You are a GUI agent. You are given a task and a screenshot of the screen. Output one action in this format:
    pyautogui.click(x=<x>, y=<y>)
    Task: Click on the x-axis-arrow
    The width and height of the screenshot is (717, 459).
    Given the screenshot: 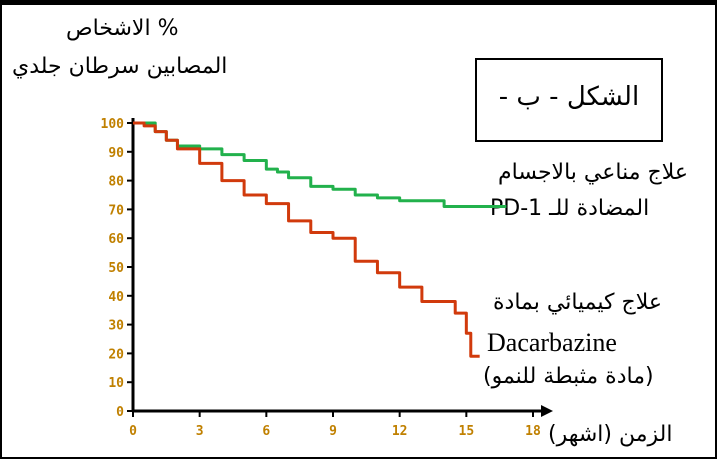 What is the action you would take?
    pyautogui.click(x=547, y=411)
    